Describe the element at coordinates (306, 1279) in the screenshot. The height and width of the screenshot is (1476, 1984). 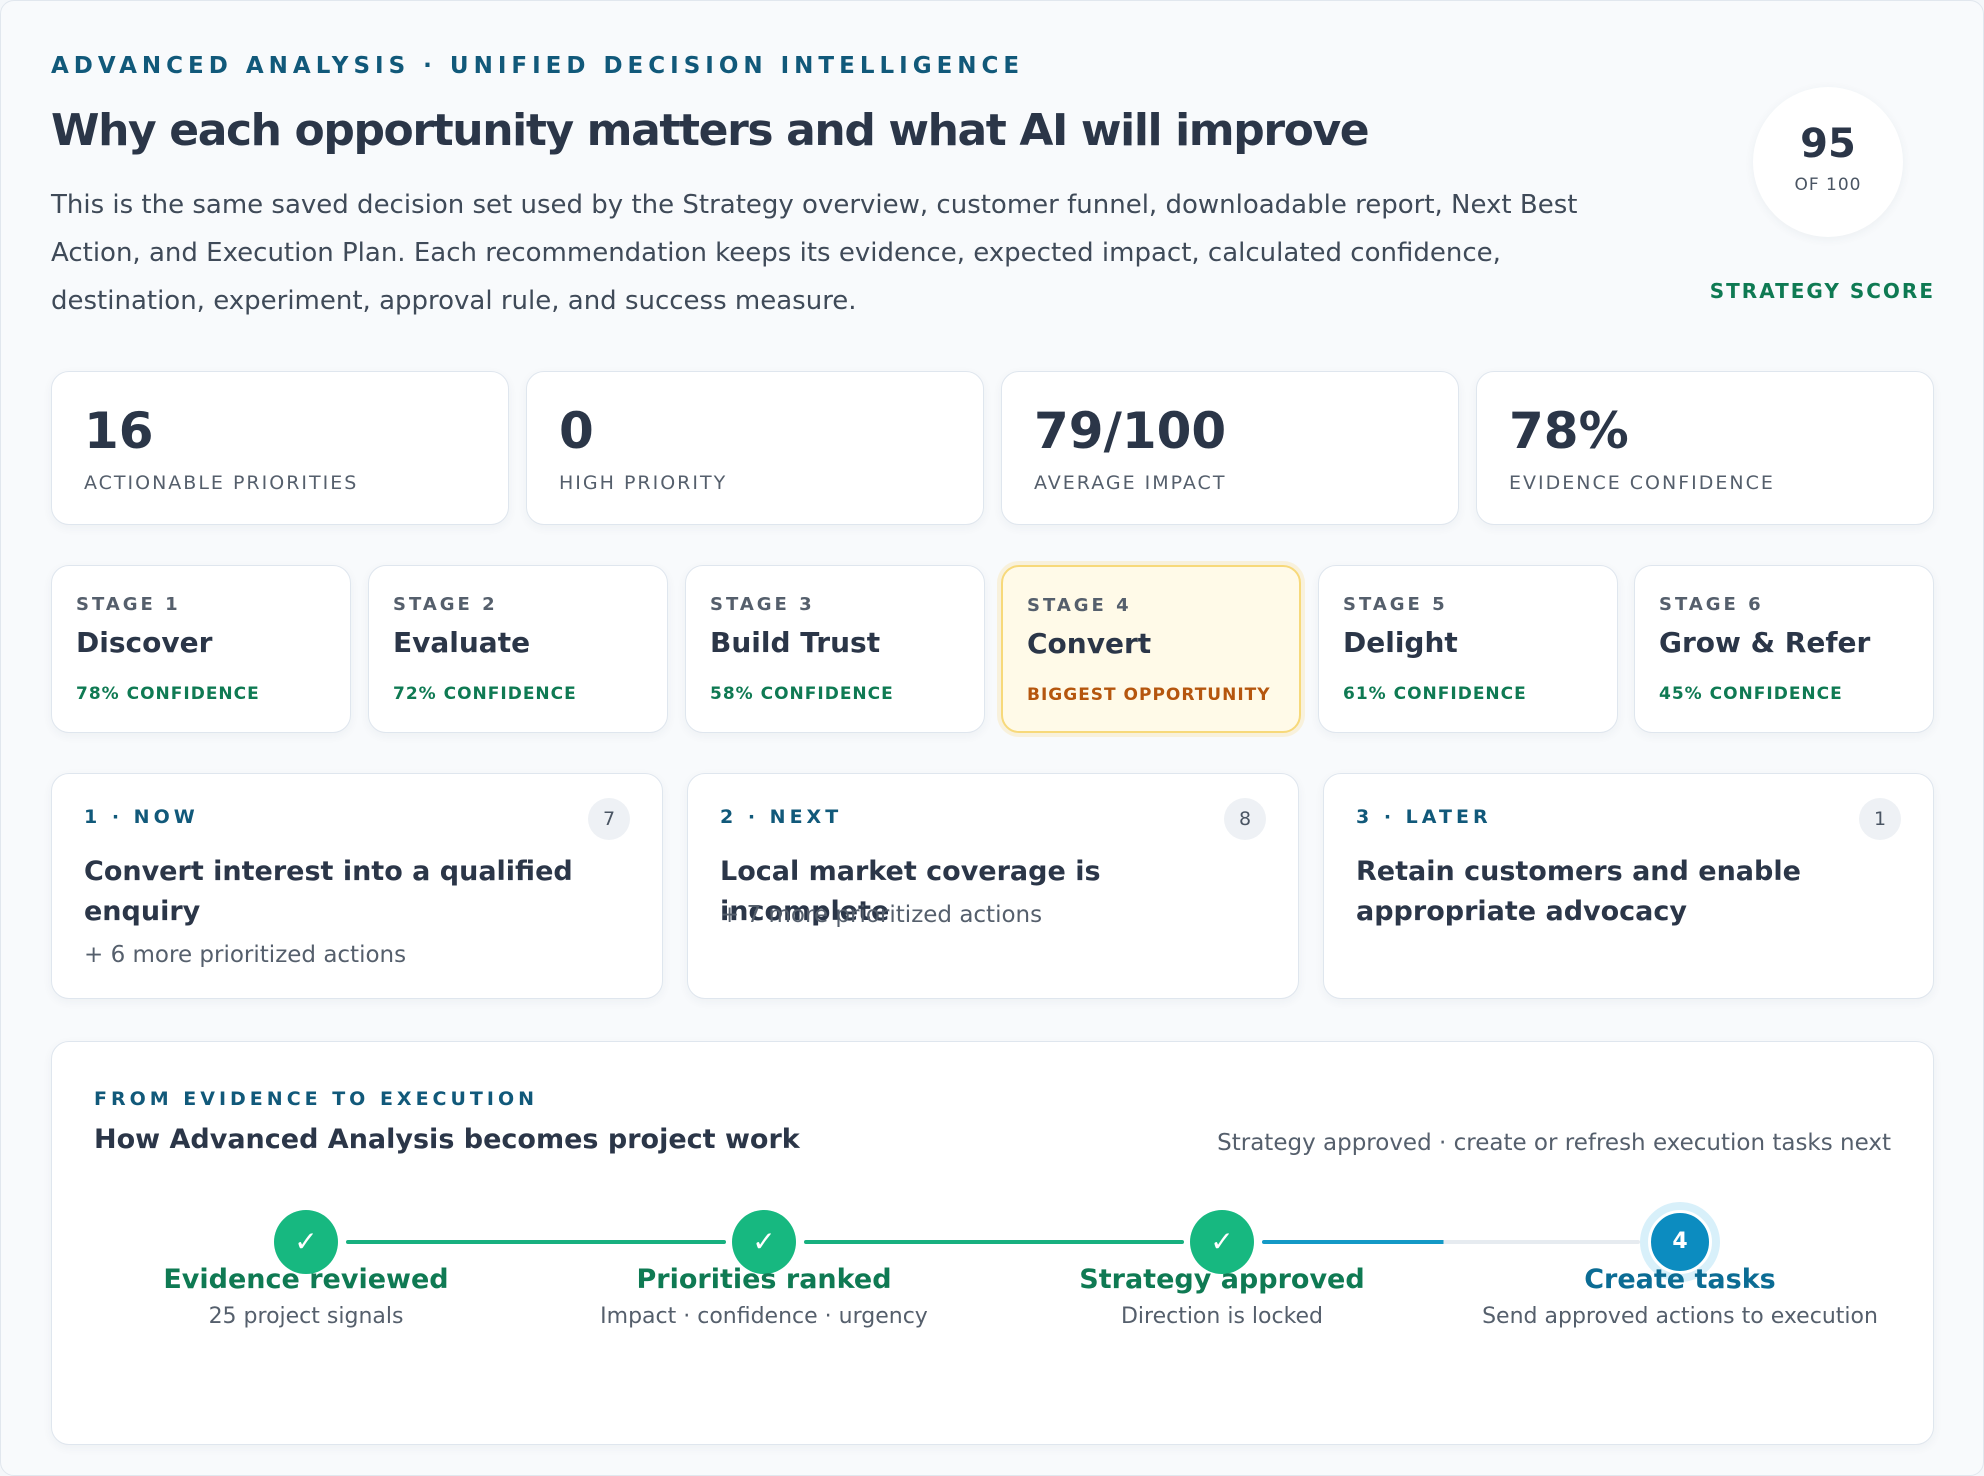
I see `step-label-evidence-reviewed: Evidence reviewed` at that location.